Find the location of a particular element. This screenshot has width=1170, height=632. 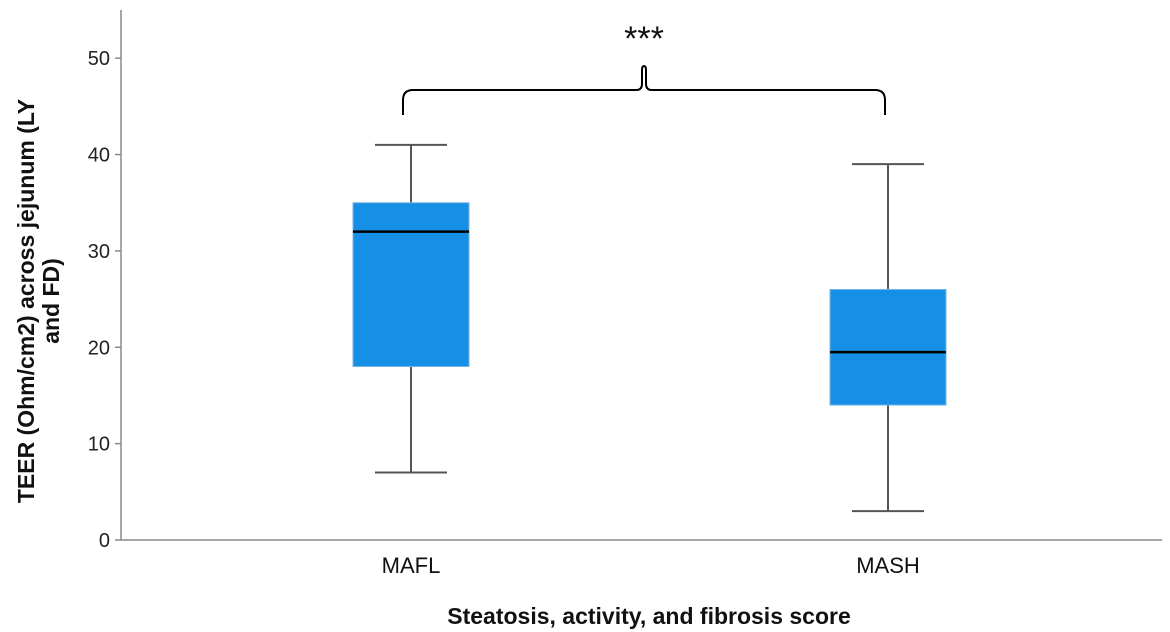

significance-bracket is located at coordinates (644, 89).